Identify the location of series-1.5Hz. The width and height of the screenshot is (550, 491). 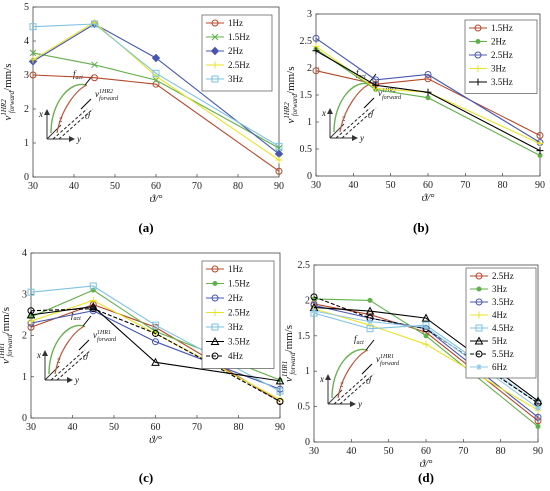
(156, 100).